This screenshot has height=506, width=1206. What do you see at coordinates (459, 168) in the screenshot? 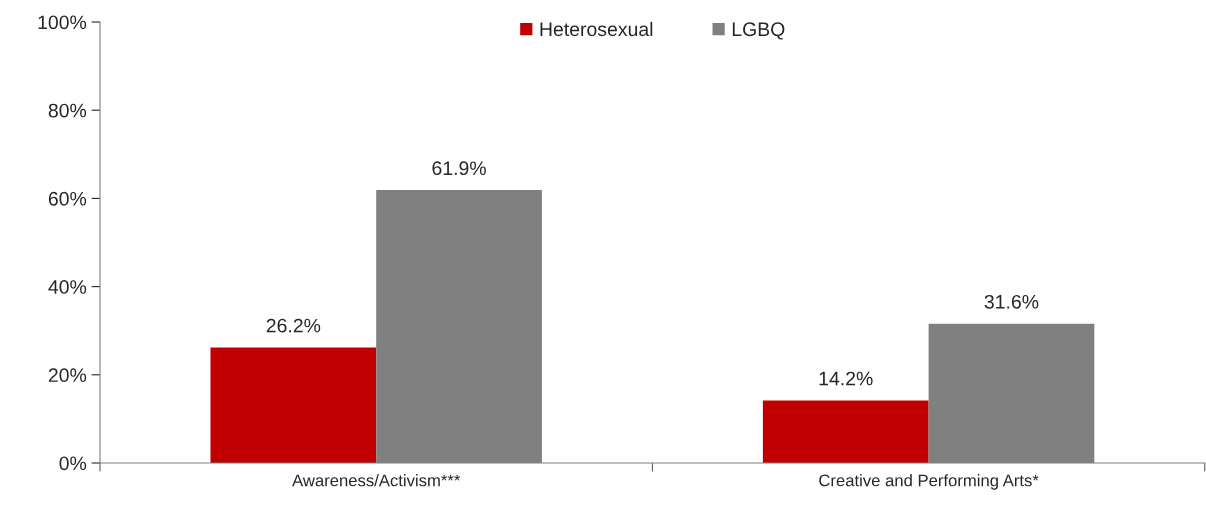
I see `data-label: 61.9%` at bounding box center [459, 168].